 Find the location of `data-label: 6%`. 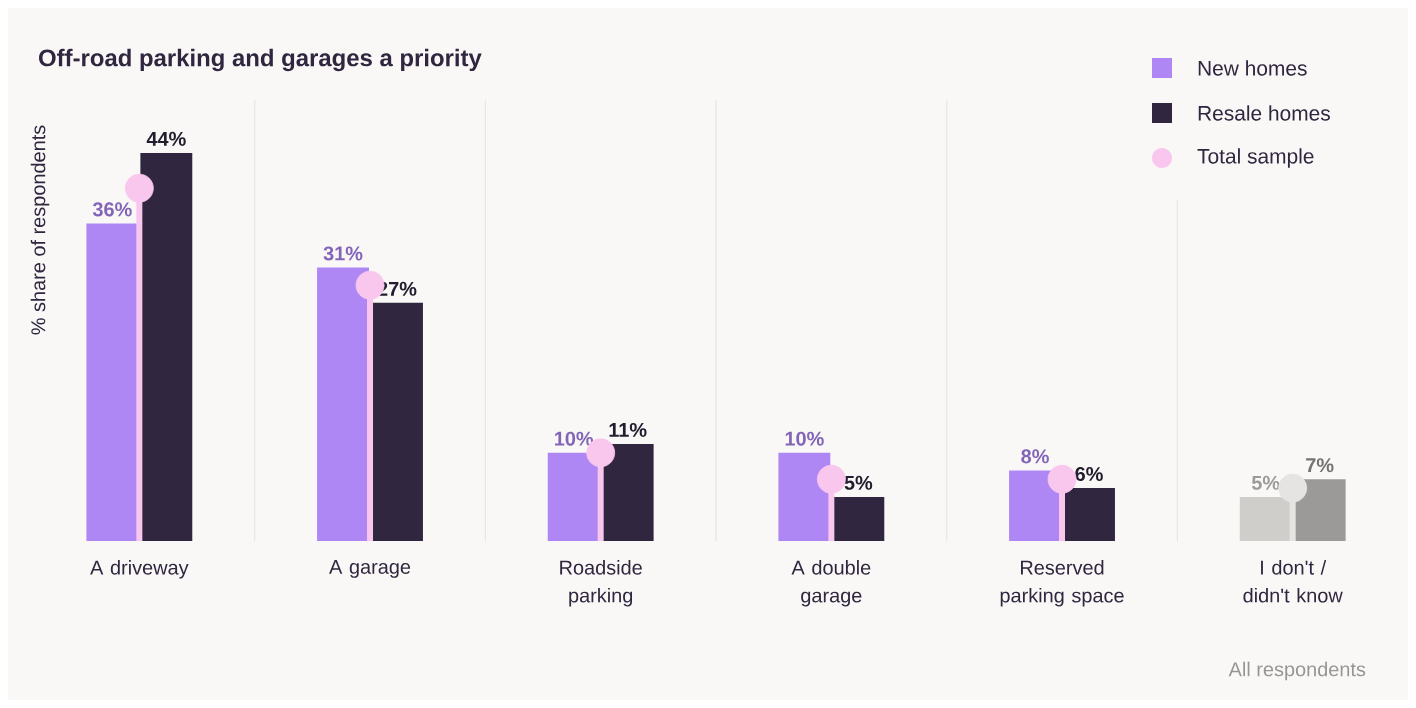

data-label: 6% is located at coordinates (1089, 474).